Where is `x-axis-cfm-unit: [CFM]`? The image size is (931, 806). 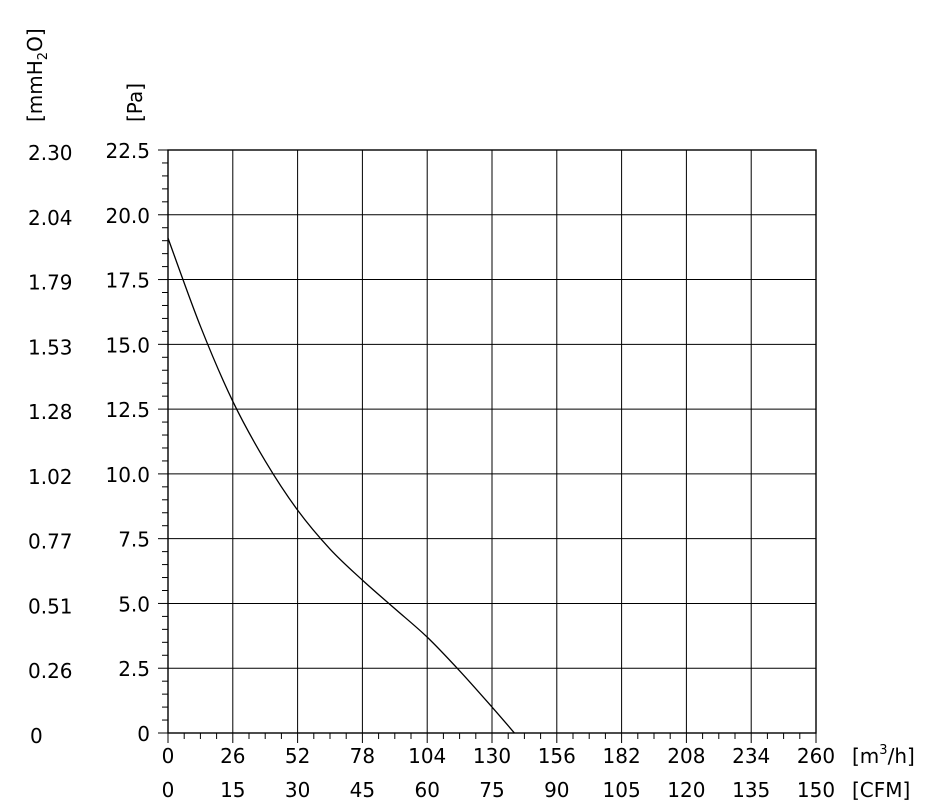
x-axis-cfm-unit: [CFM] is located at coordinates (881, 790).